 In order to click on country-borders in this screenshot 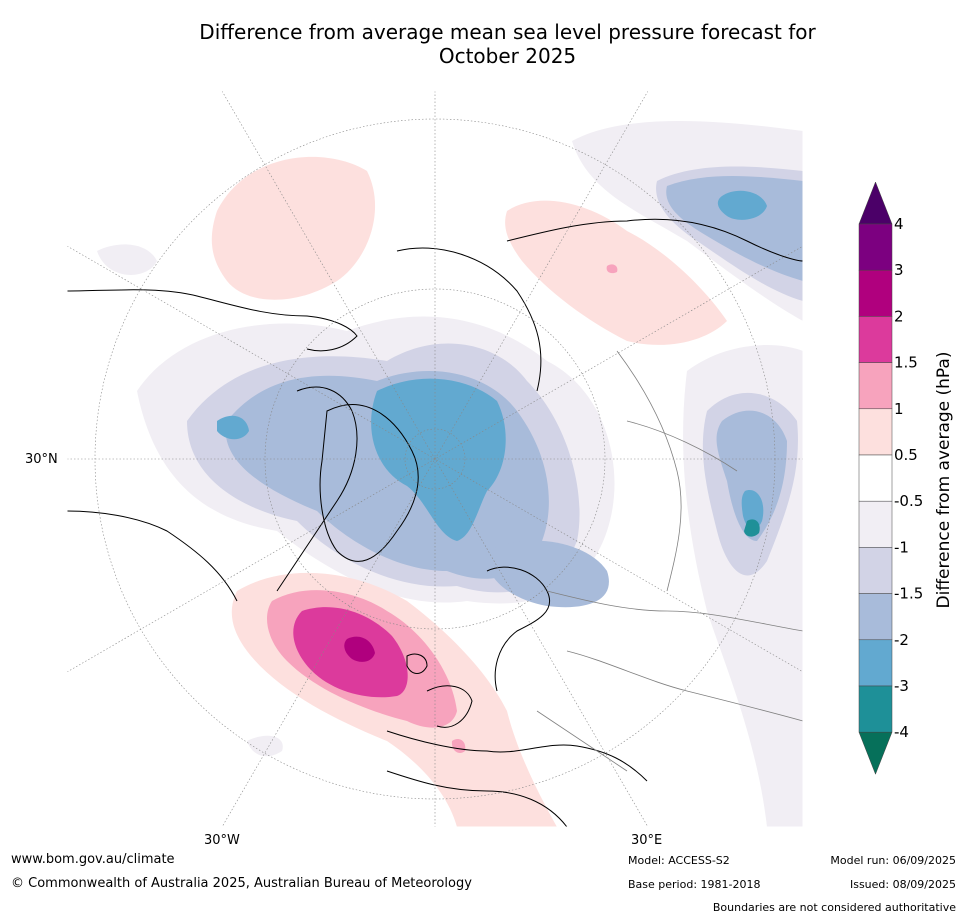, I will do `click(669, 561)`.